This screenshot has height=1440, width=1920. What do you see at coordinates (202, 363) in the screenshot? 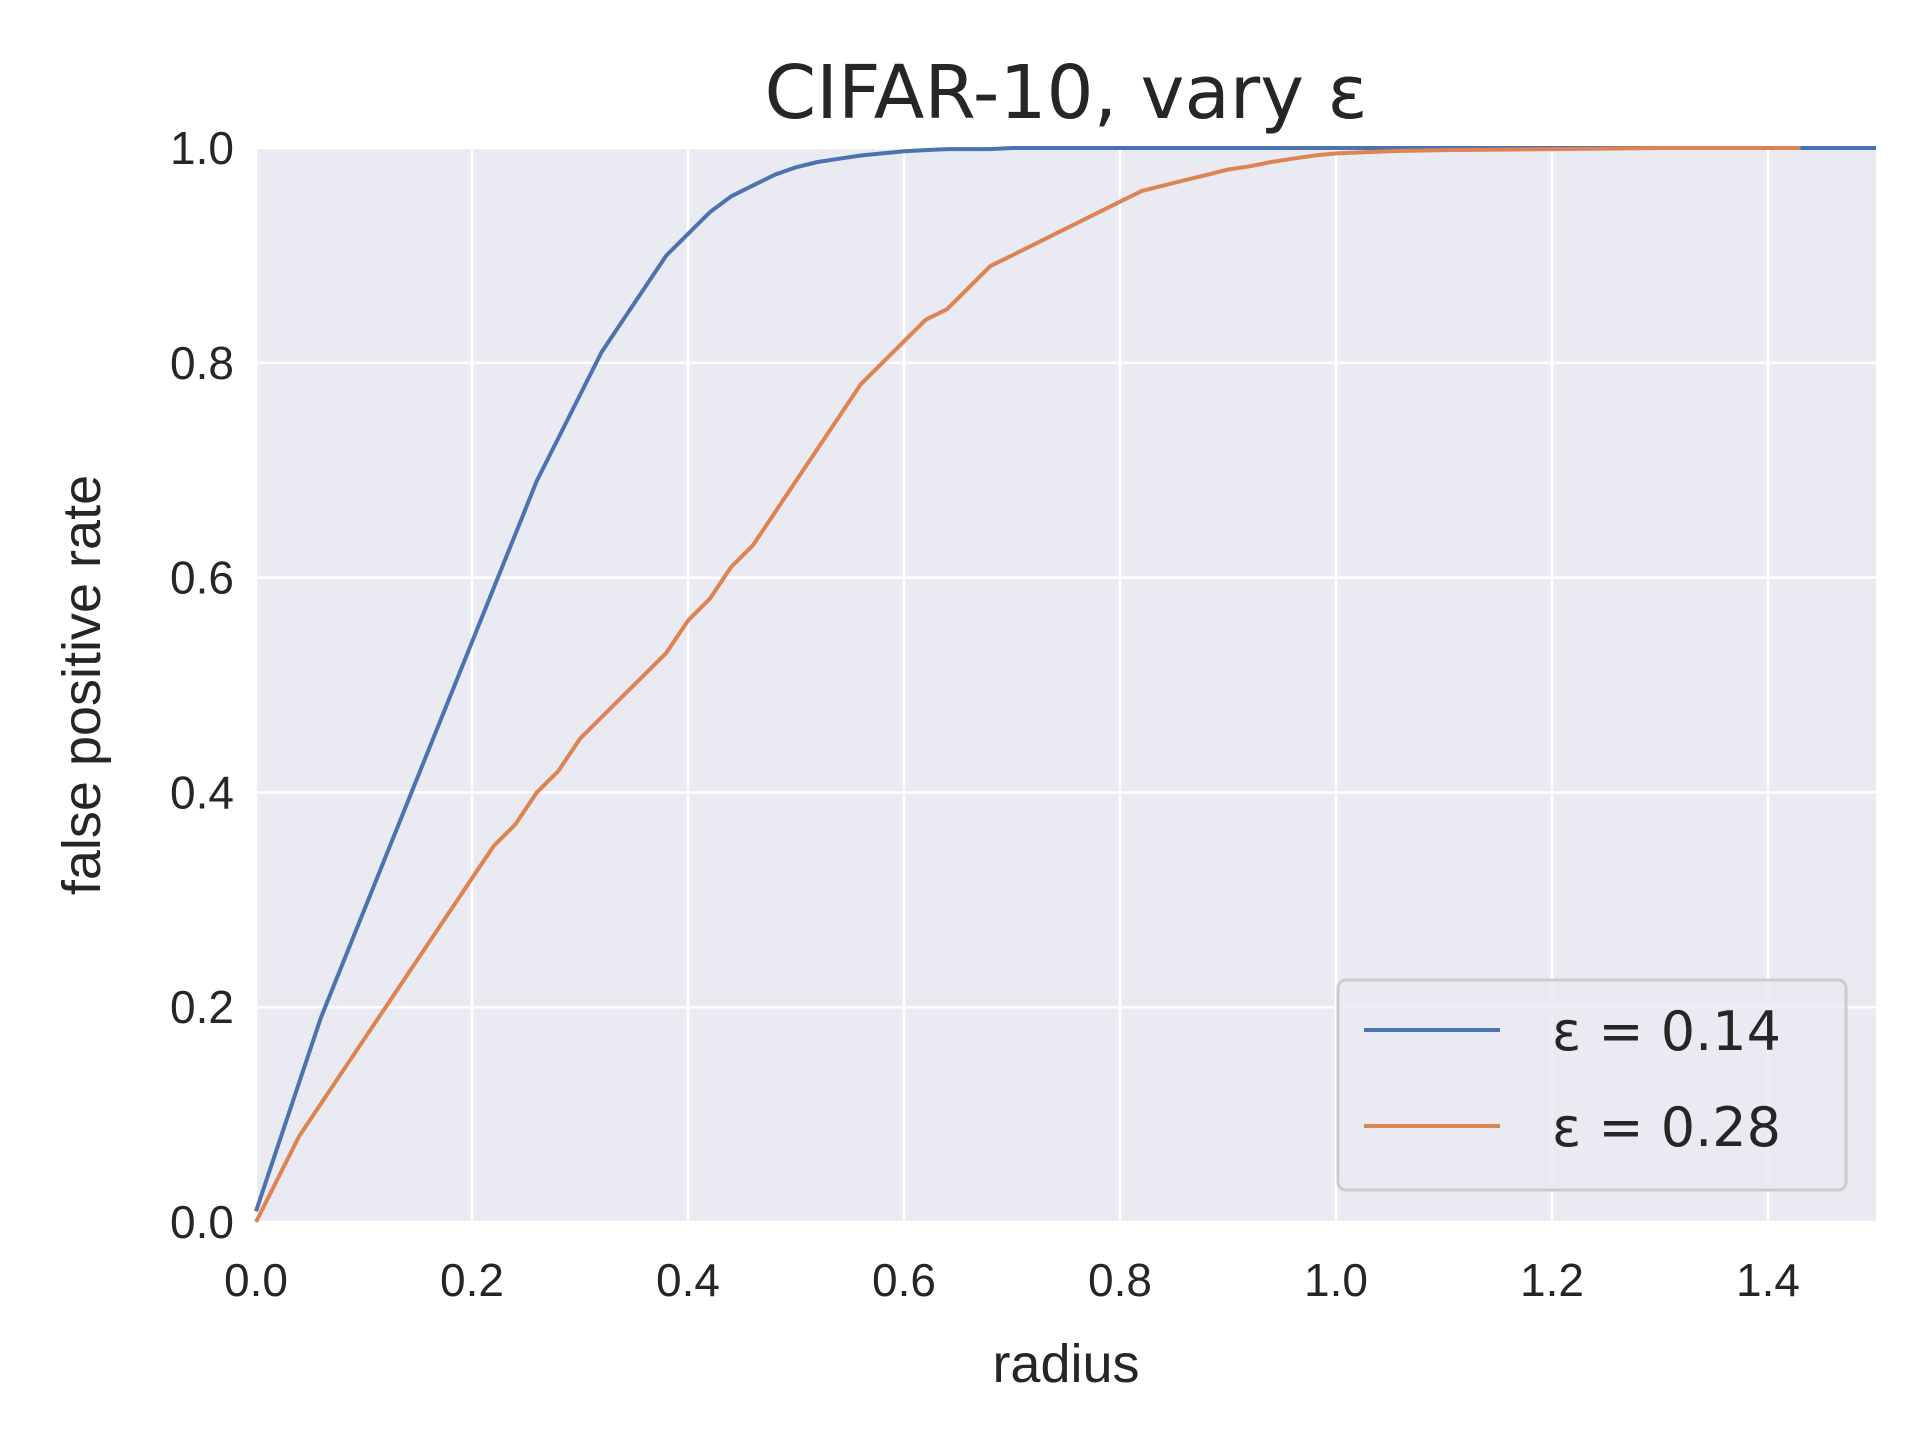
I see `y-tick-4: 0.8` at bounding box center [202, 363].